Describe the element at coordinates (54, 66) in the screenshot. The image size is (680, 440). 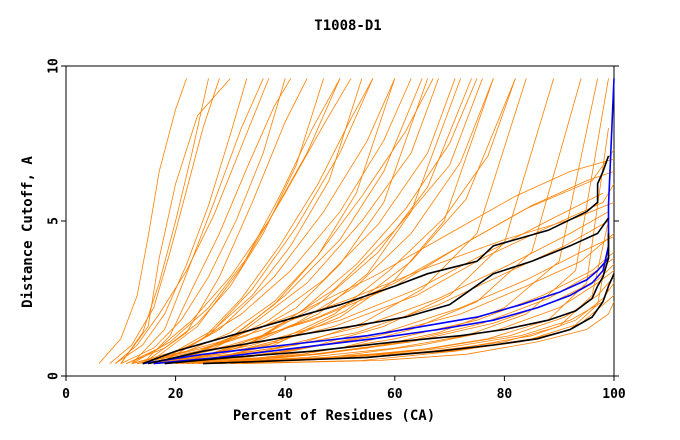
I see `y-tick-label: 10` at that location.